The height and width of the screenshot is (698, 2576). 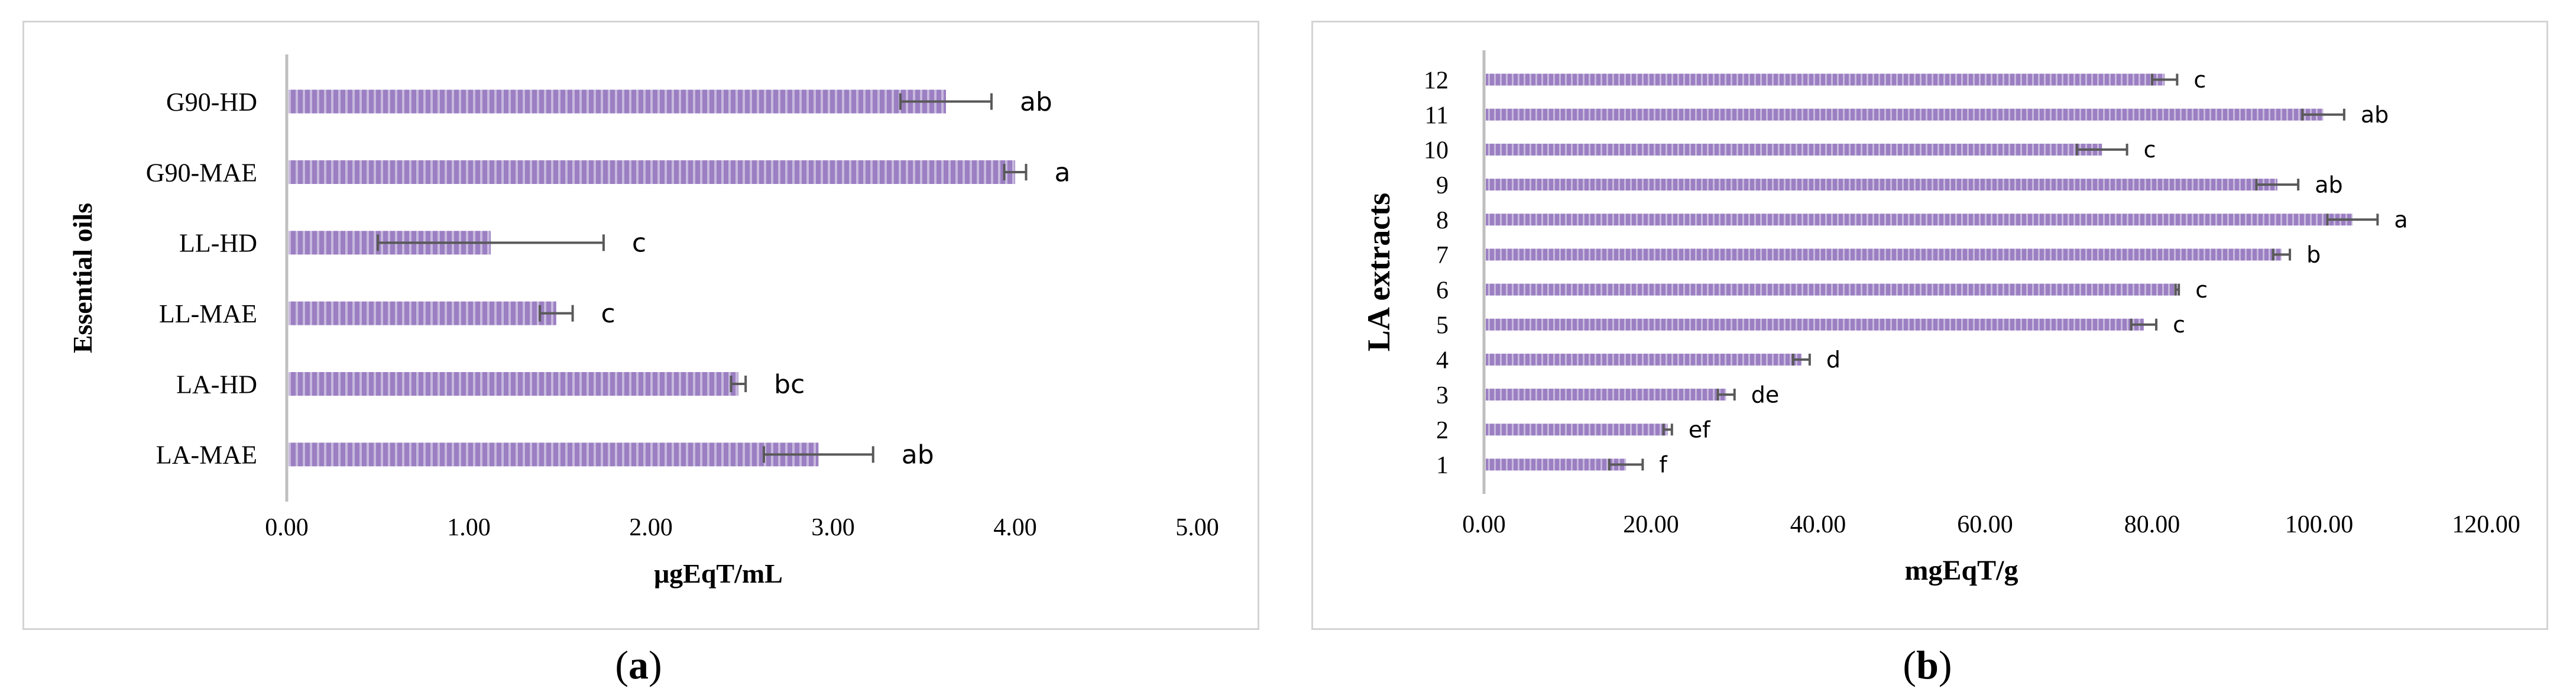 I want to click on panel-a-caption: (a), so click(x=638, y=664).